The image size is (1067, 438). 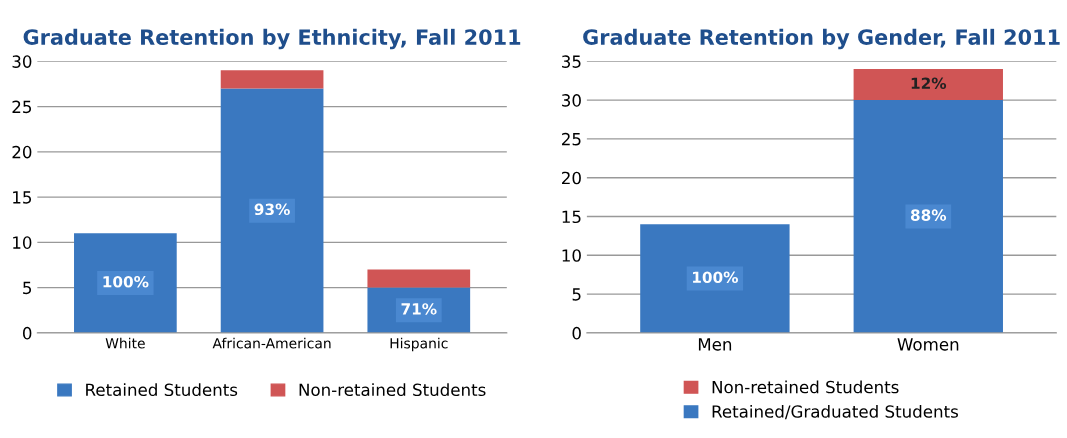 What do you see at coordinates (419, 309) in the screenshot?
I see `annotation: 71%` at bounding box center [419, 309].